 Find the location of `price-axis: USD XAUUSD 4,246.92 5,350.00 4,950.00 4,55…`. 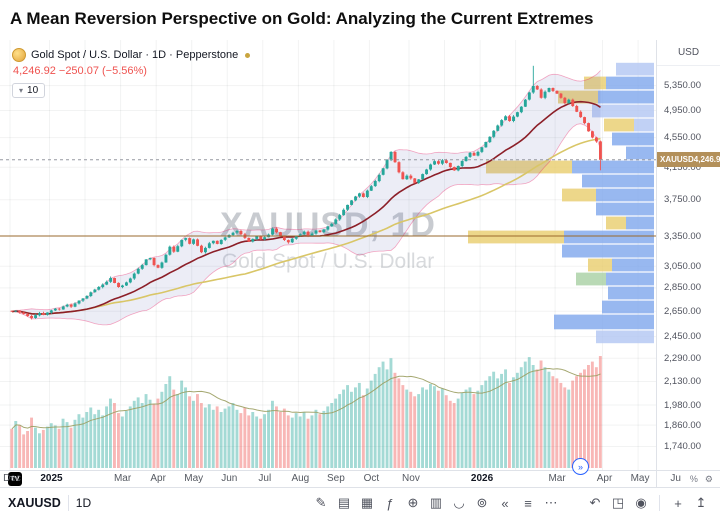

price-axis: USD XAUUSD 4,246.92 5,350.00 4,950.00 4,55… is located at coordinates (688, 255).